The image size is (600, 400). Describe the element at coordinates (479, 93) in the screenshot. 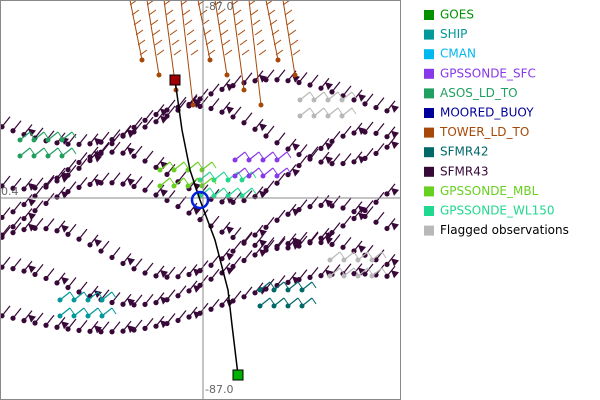

I see `legend-label: ASOS_LD_TO` at that location.